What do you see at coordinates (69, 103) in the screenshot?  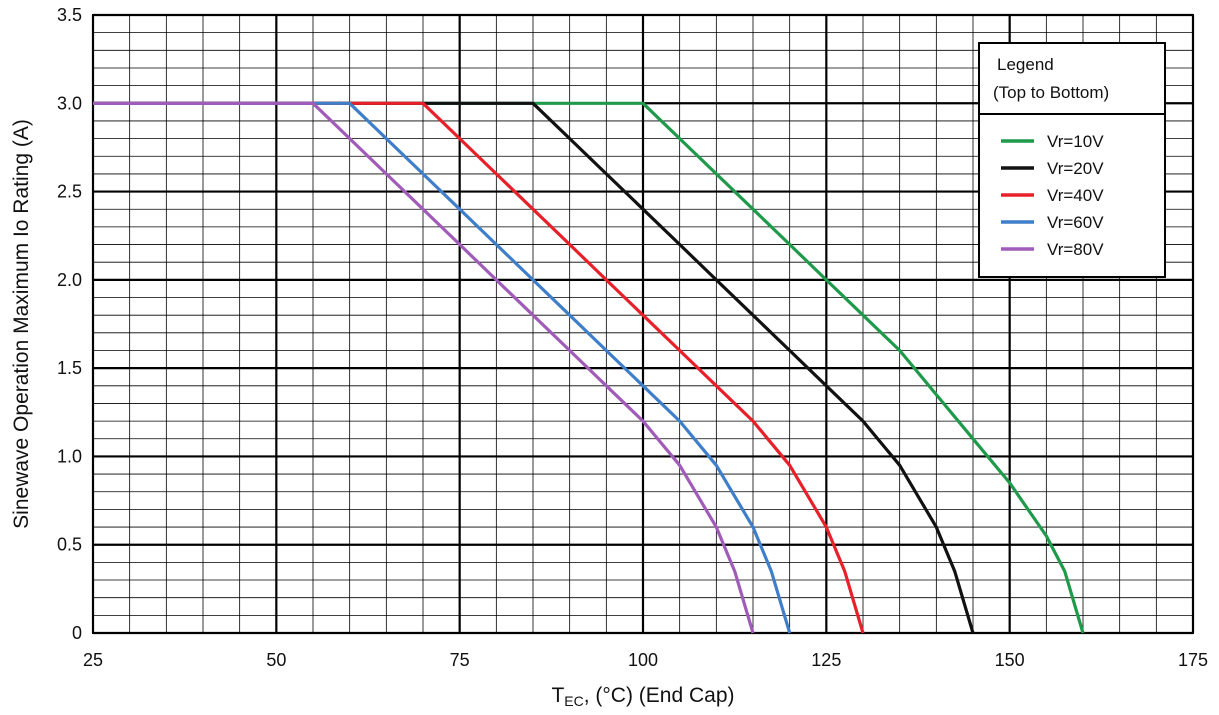 I see `y-tick-label: 3.0` at bounding box center [69, 103].